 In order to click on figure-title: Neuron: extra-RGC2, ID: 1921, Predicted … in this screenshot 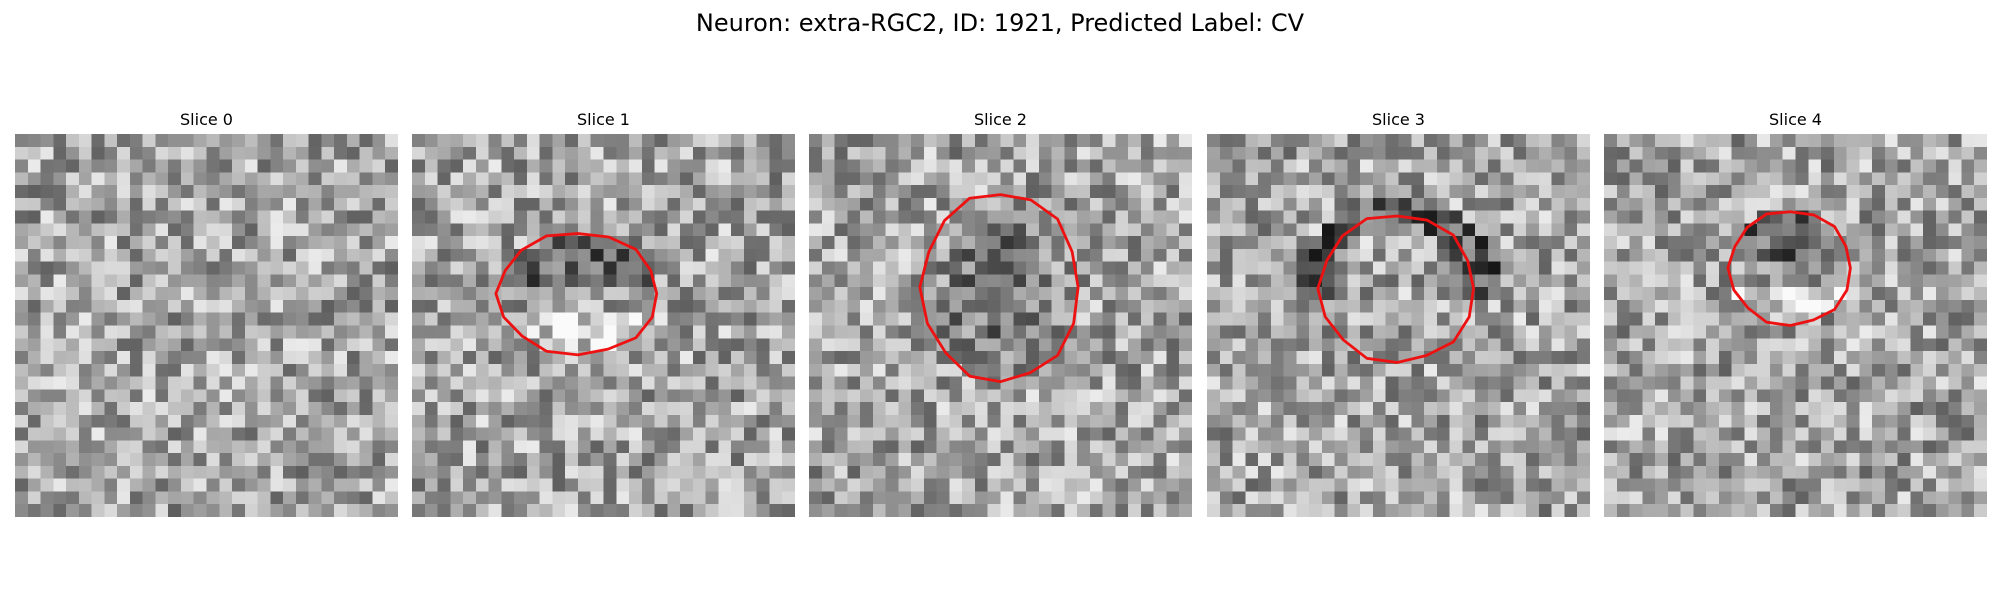, I will do `click(1000, 23)`.